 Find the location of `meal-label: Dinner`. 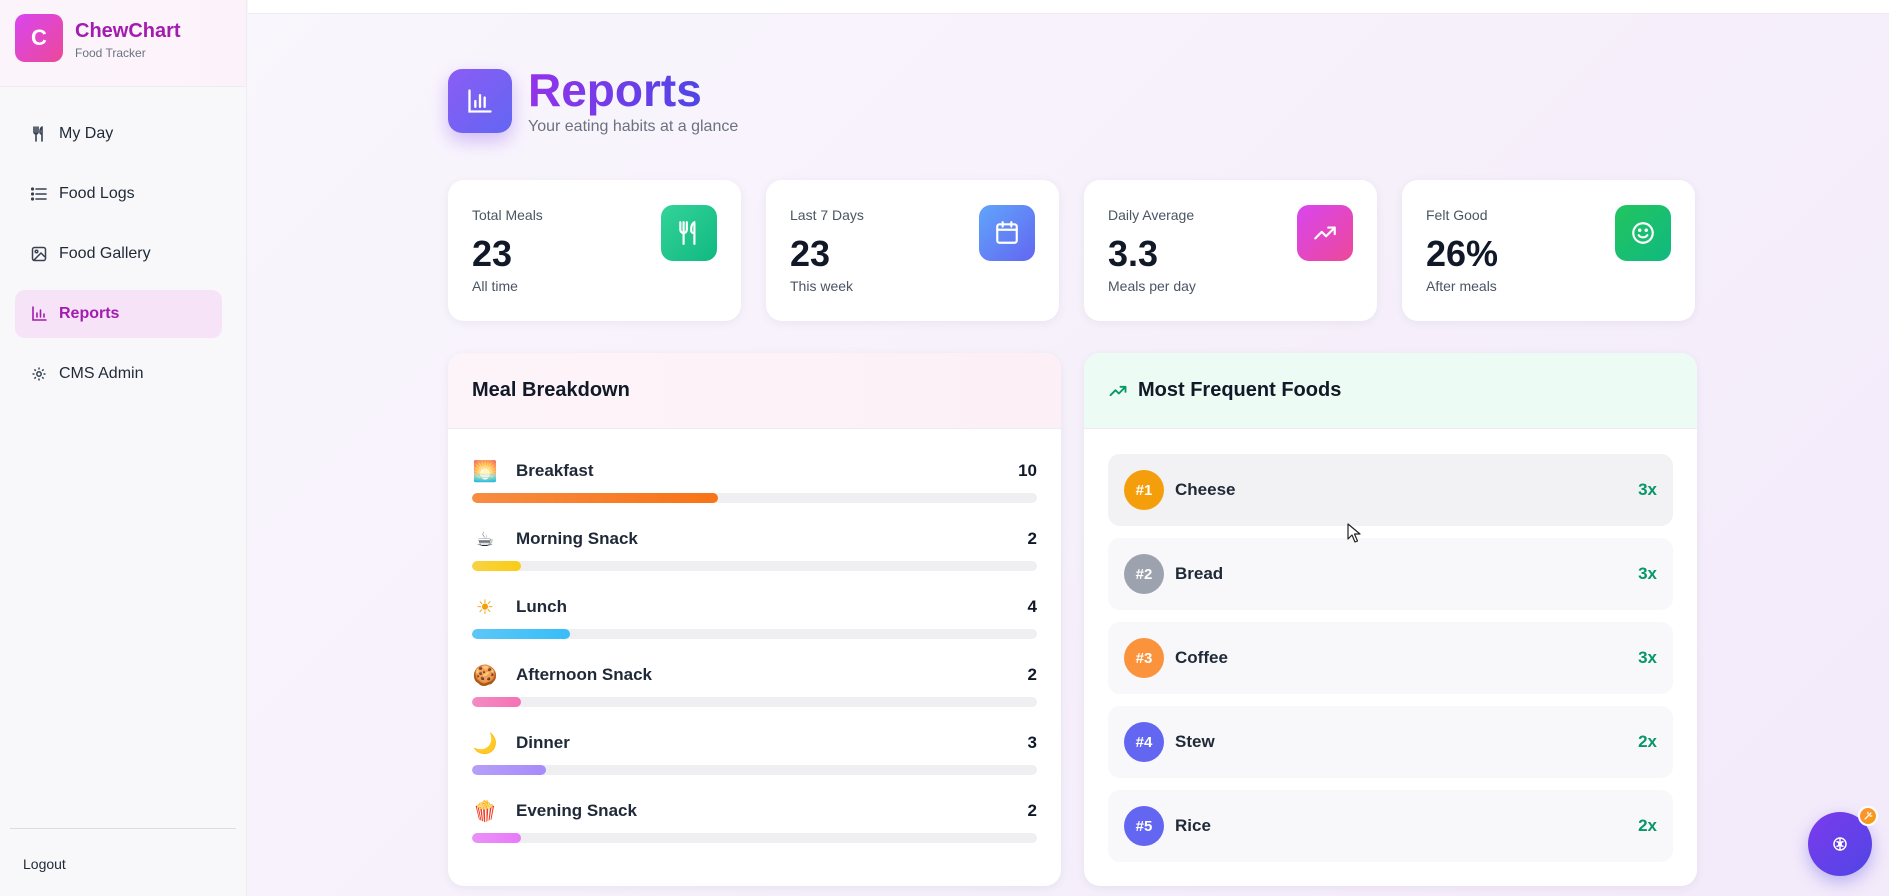

meal-label: Dinner is located at coordinates (543, 742).